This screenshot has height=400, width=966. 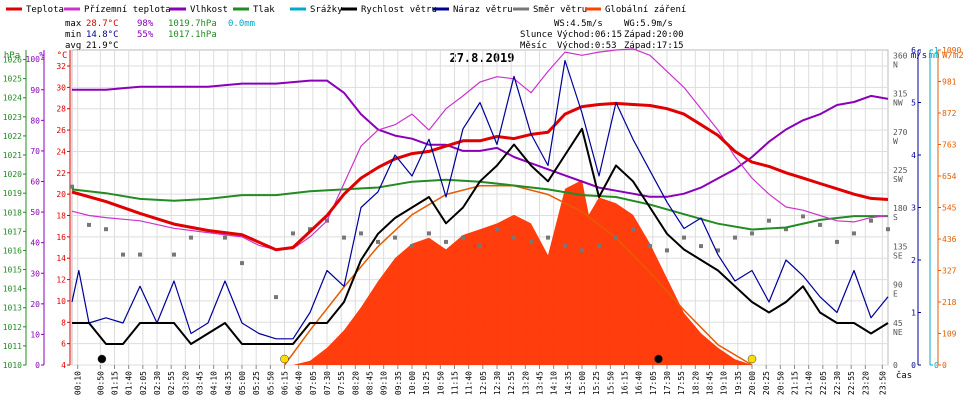 What do you see at coordinates (12, 56) in the screenshot?
I see `axis-unit-hpa: hPa` at bounding box center [12, 56].